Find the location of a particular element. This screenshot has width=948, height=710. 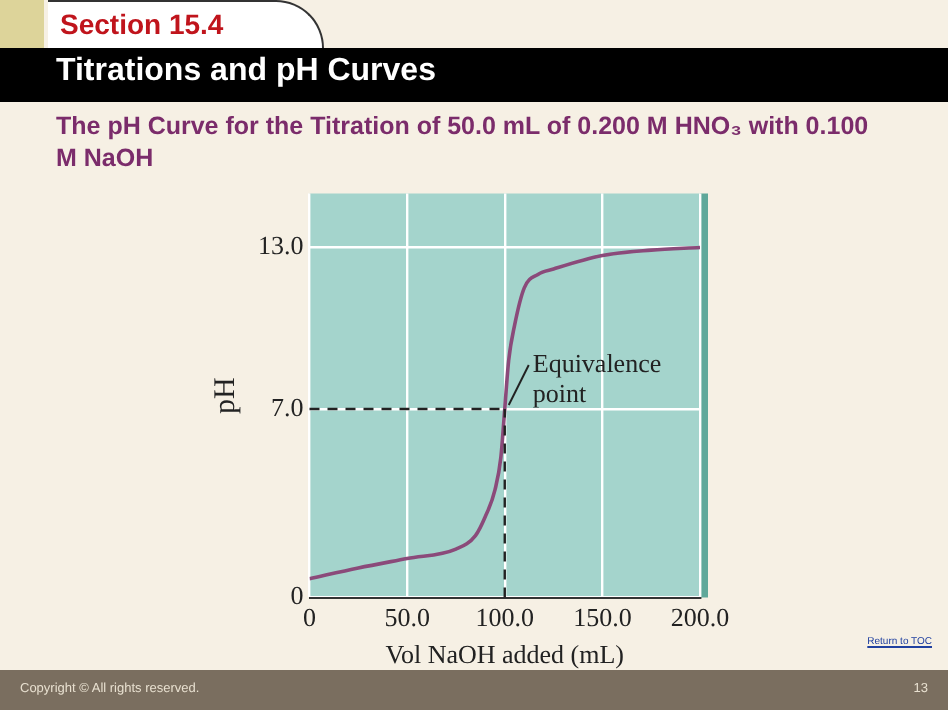

x-axis-title: Vol NaOH added (mL) is located at coordinates (505, 654).